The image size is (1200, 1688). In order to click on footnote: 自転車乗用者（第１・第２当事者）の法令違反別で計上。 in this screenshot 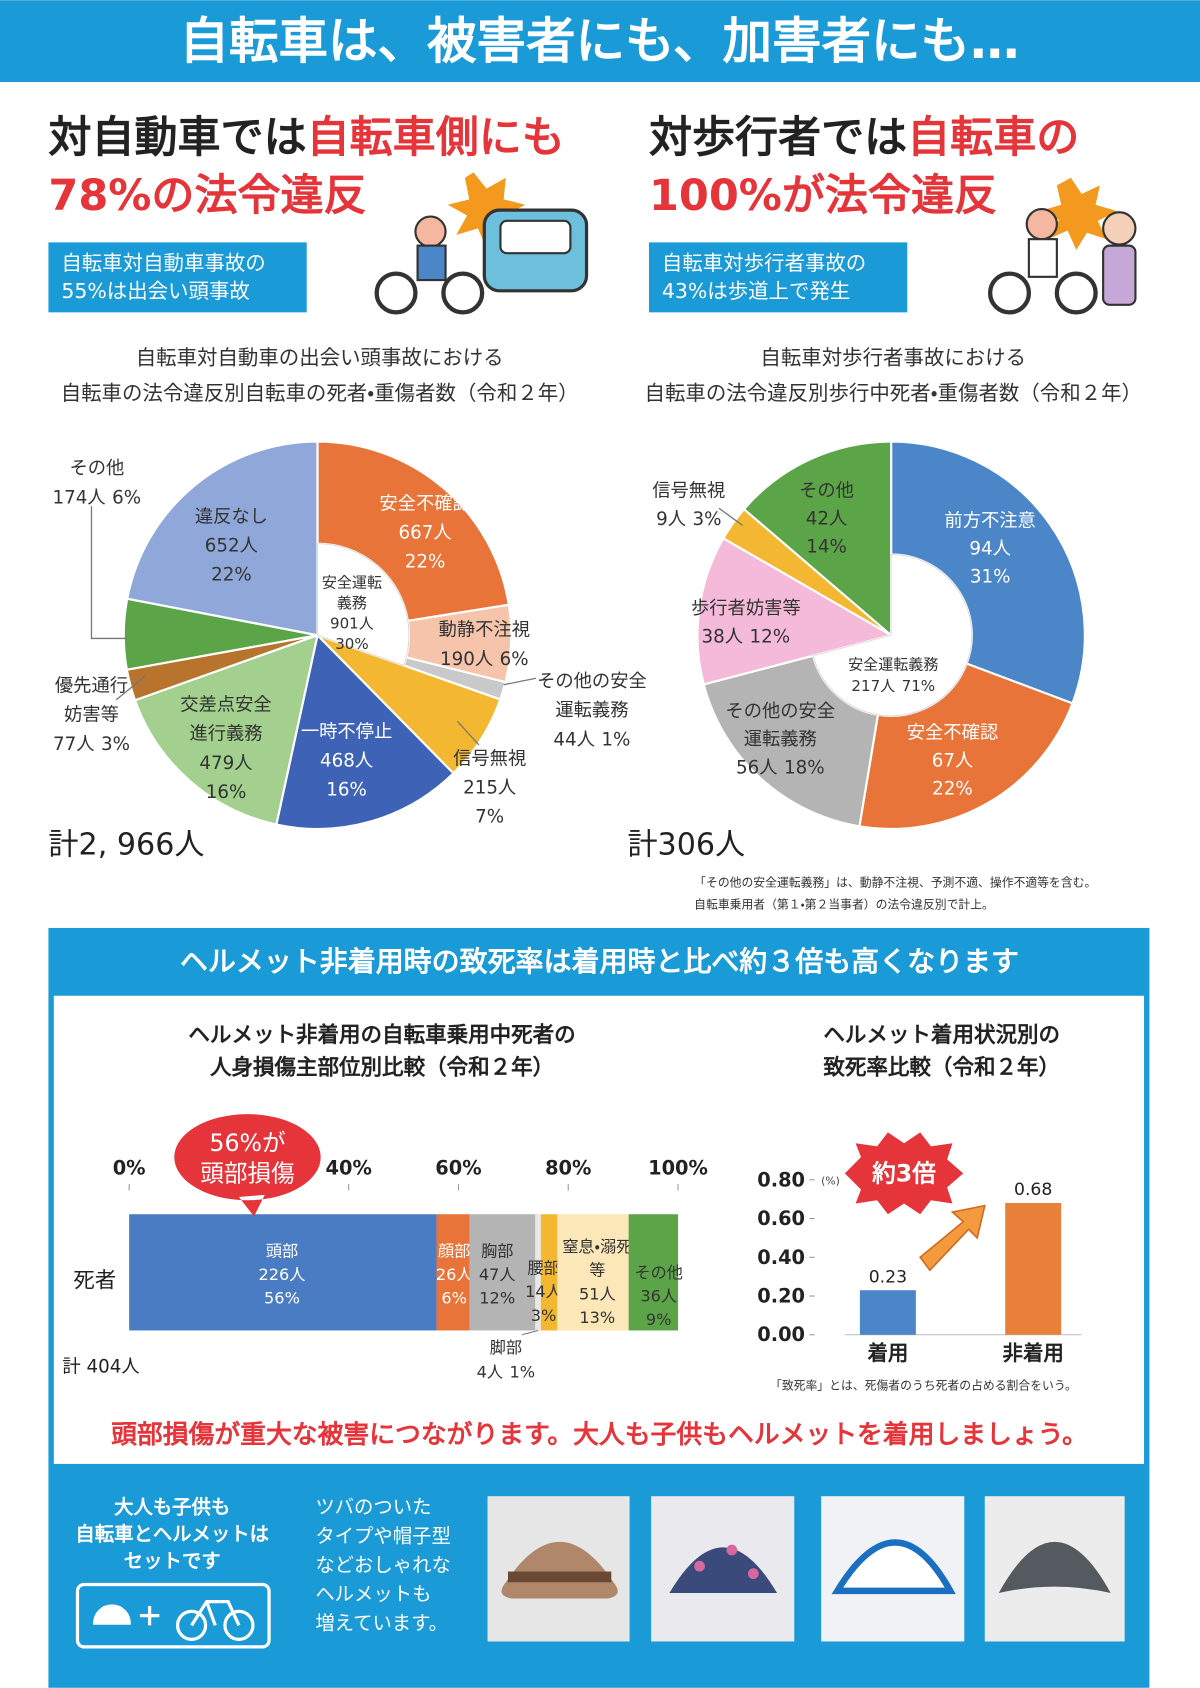, I will do `click(844, 904)`.